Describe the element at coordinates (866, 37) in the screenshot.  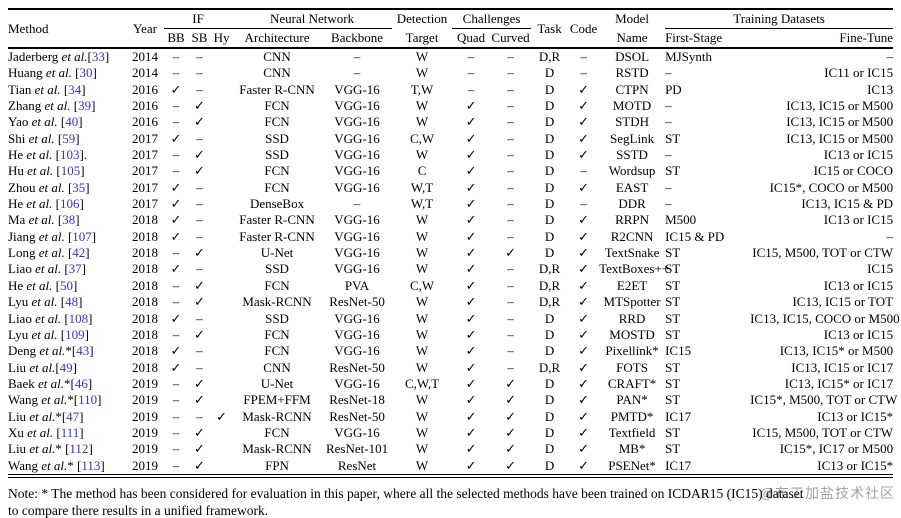
I see `col-header-fine-tune: Fine-Tune` at that location.